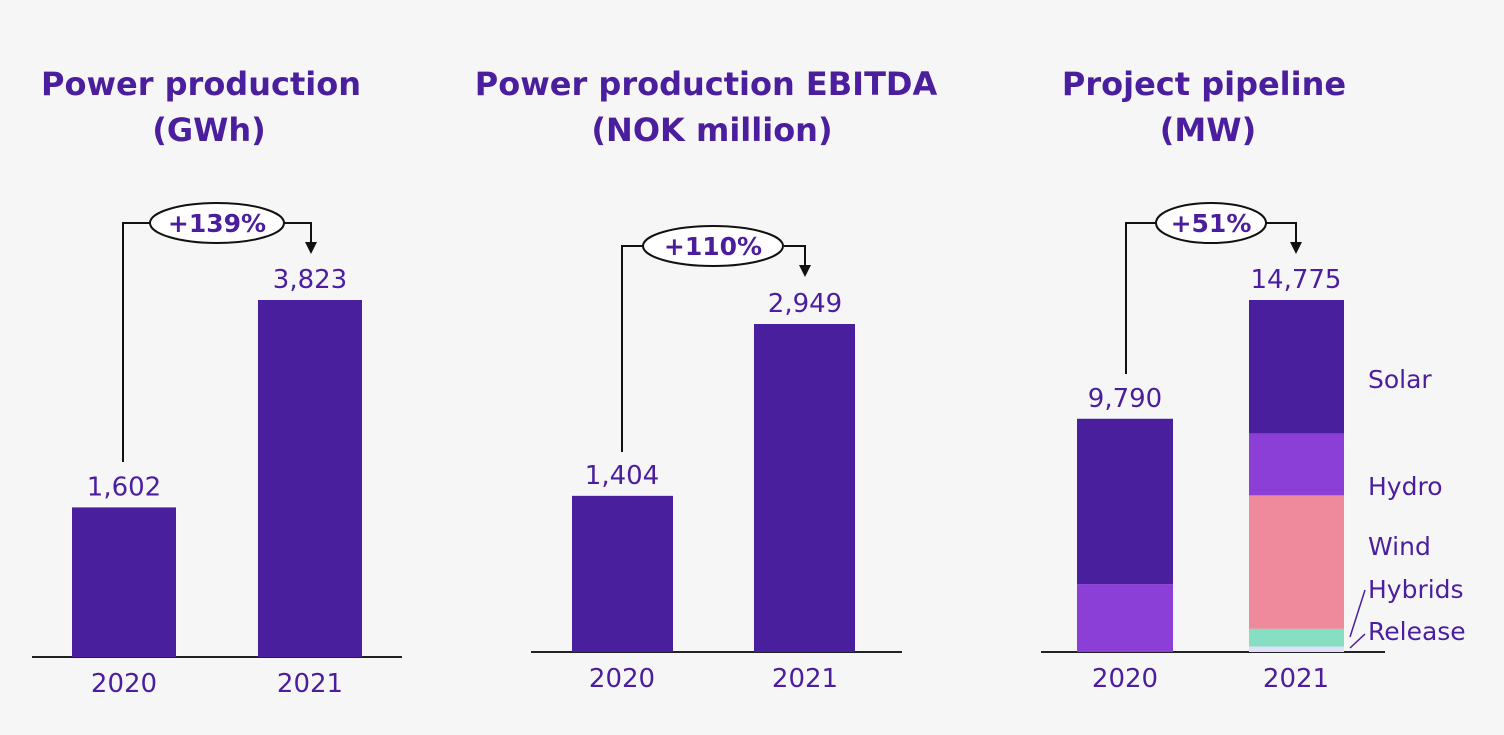 Image resolution: width=1504 pixels, height=735 pixels. I want to click on panel-3-label-hybrids: Hybrids, so click(1416, 589).